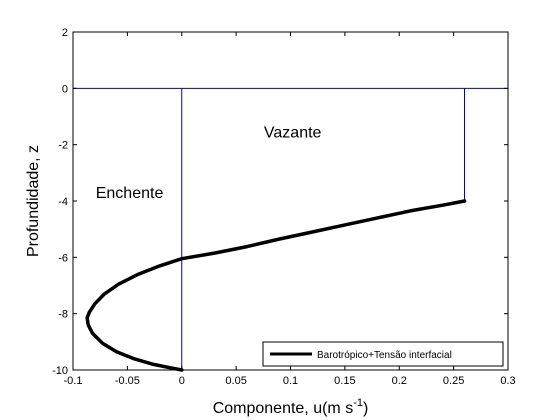 This screenshot has width=560, height=420. I want to click on y-tick-label: 2, so click(65, 33).